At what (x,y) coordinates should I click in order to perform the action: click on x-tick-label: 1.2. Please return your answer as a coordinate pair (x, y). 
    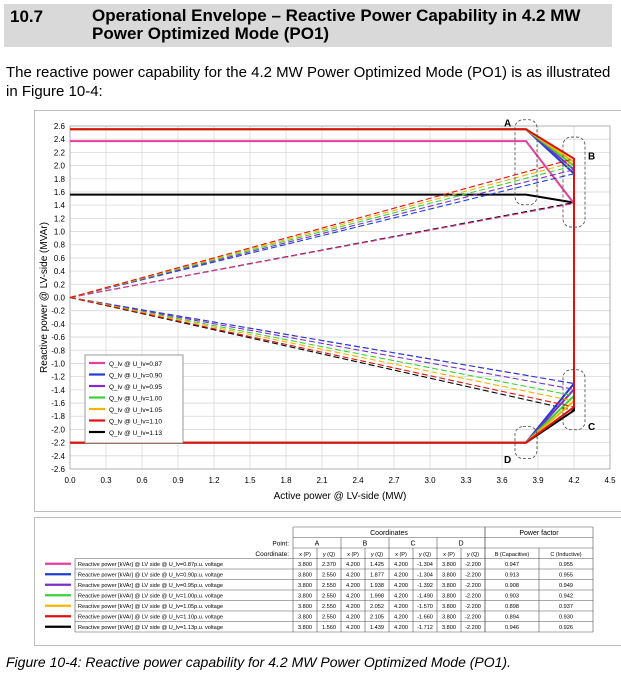
    Looking at the image, I should click on (214, 480).